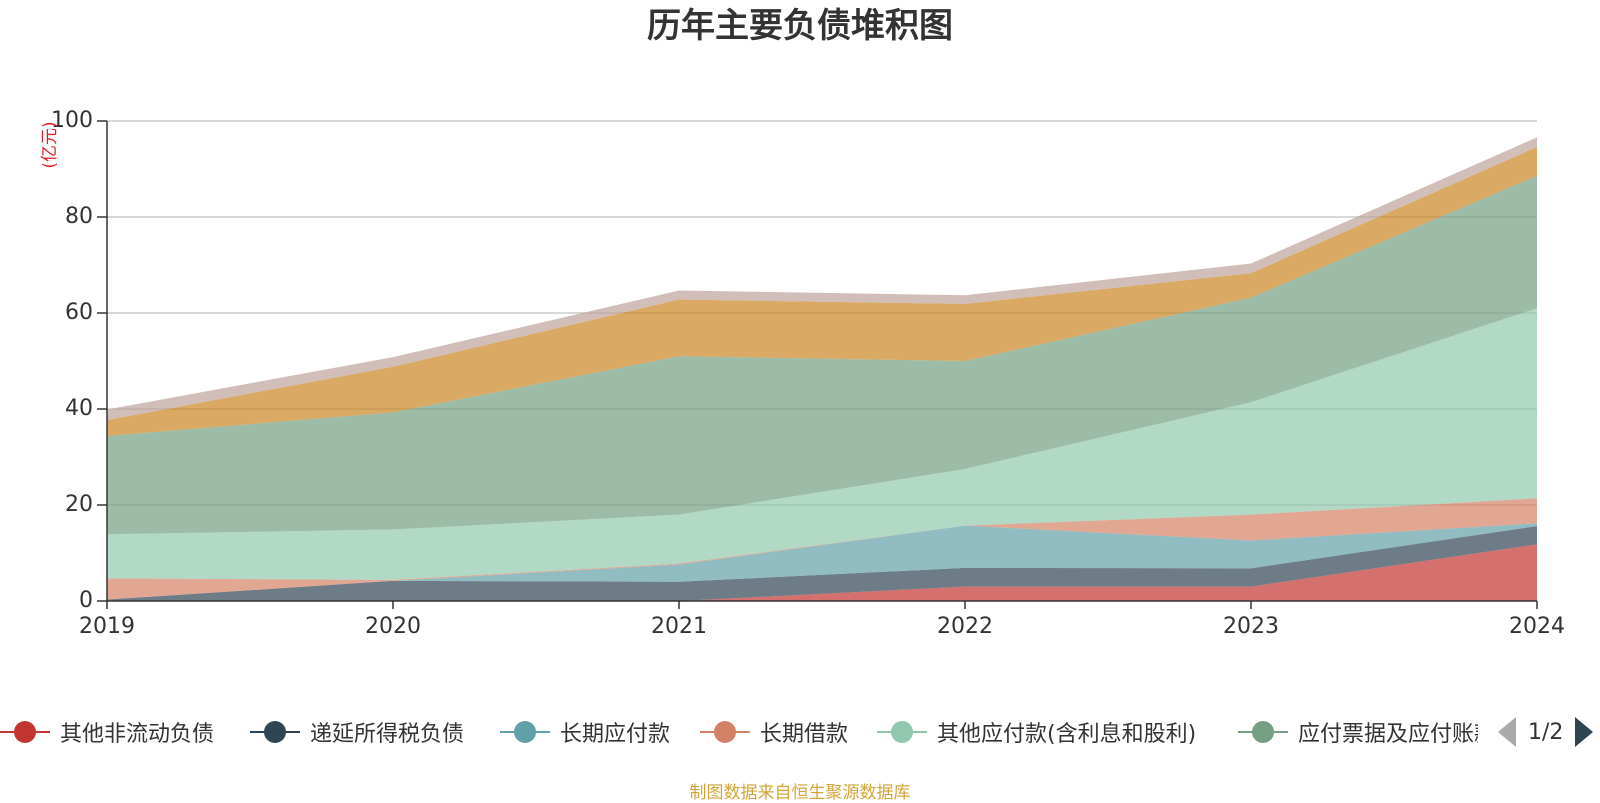  Describe the element at coordinates (1251, 626) in the screenshot. I see `x-tick-label: 2023` at that location.